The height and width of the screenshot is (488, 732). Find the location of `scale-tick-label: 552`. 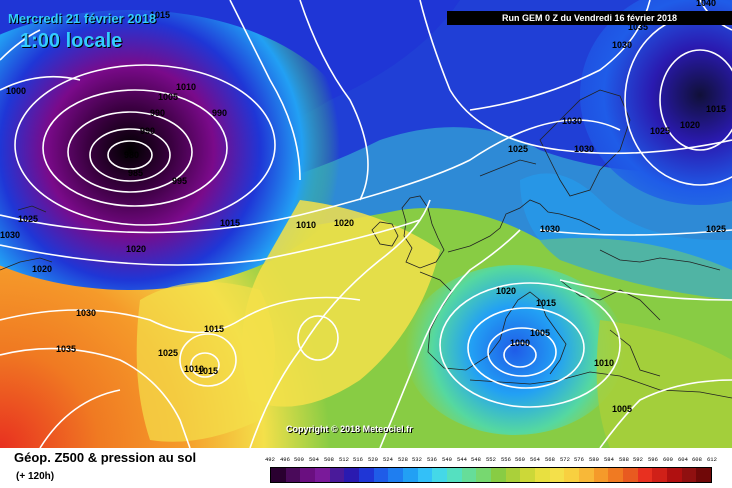

scale-tick-label: 552 is located at coordinates (491, 459).